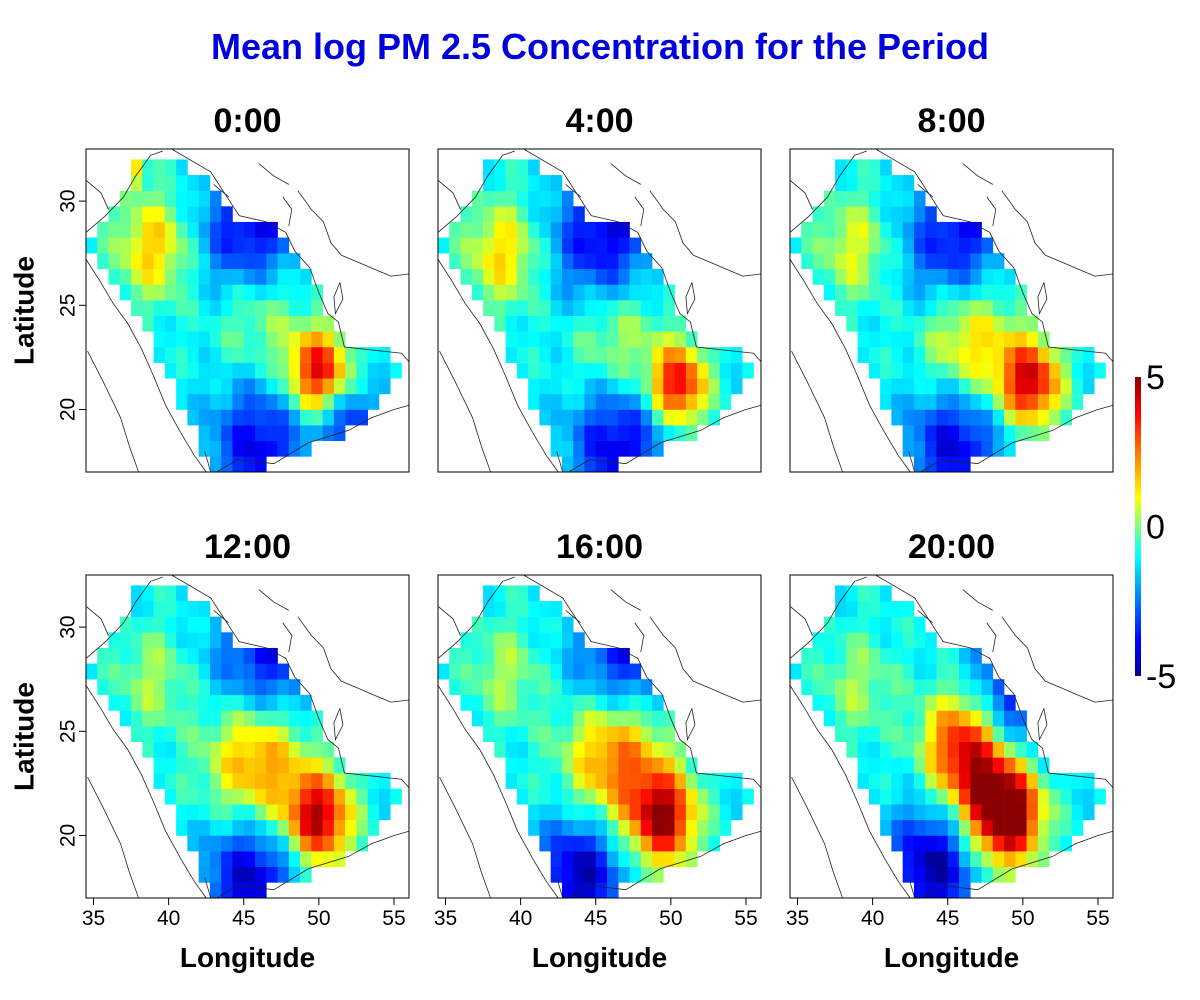 This screenshot has width=1200, height=1000. Describe the element at coordinates (797, 918) in the screenshot. I see `x-tick-label: 35` at that location.